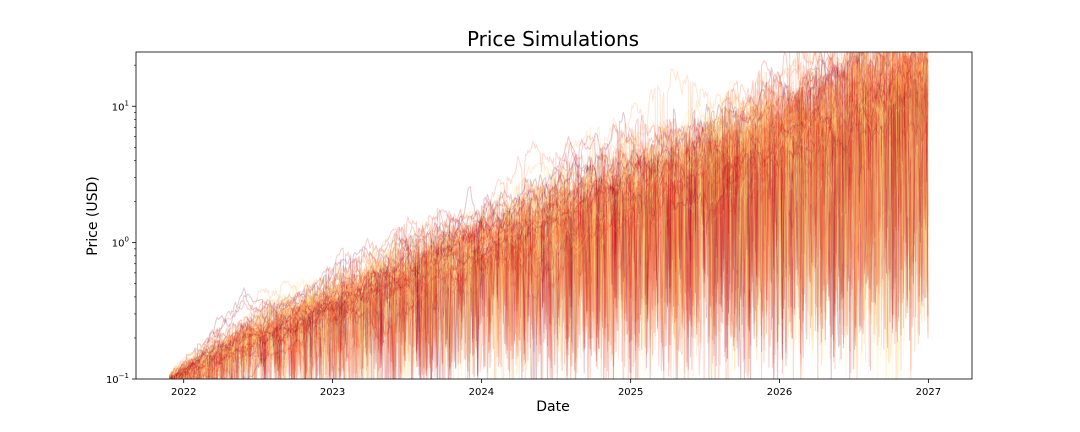 Image resolution: width=1080 pixels, height=432 pixels. Describe the element at coordinates (481, 392) in the screenshot. I see `x-tick-label: 2024` at that location.